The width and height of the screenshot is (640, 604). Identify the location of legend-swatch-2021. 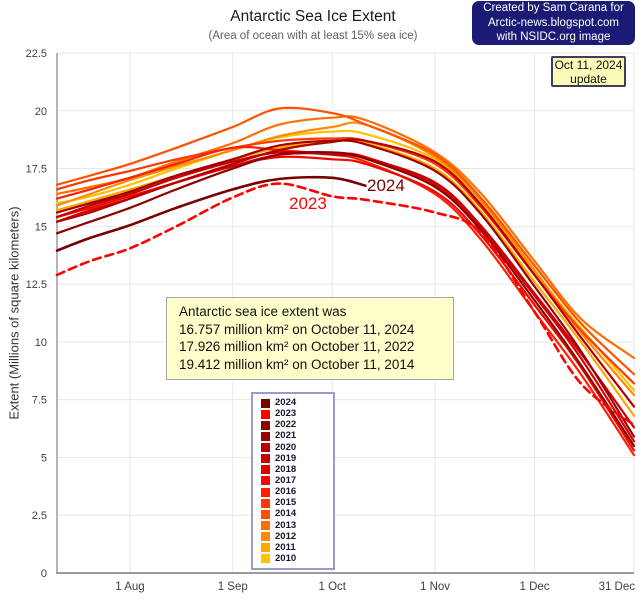
(265, 436).